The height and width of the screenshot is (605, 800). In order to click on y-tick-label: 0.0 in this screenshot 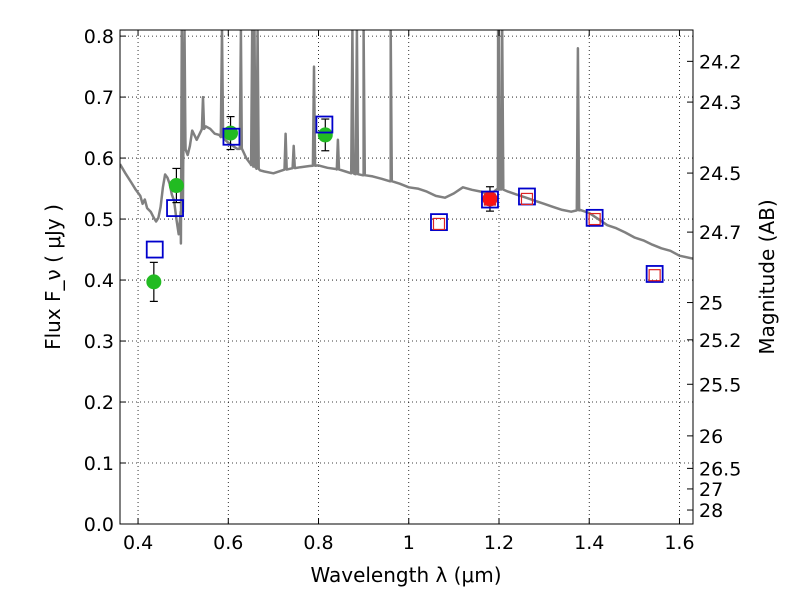, I will do `click(99, 525)`.